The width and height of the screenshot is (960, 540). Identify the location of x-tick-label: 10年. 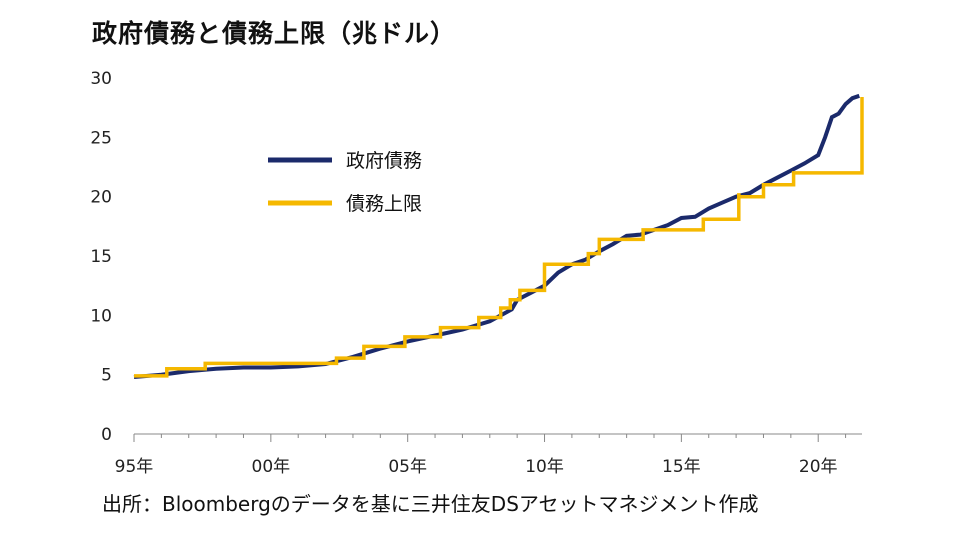
(544, 467).